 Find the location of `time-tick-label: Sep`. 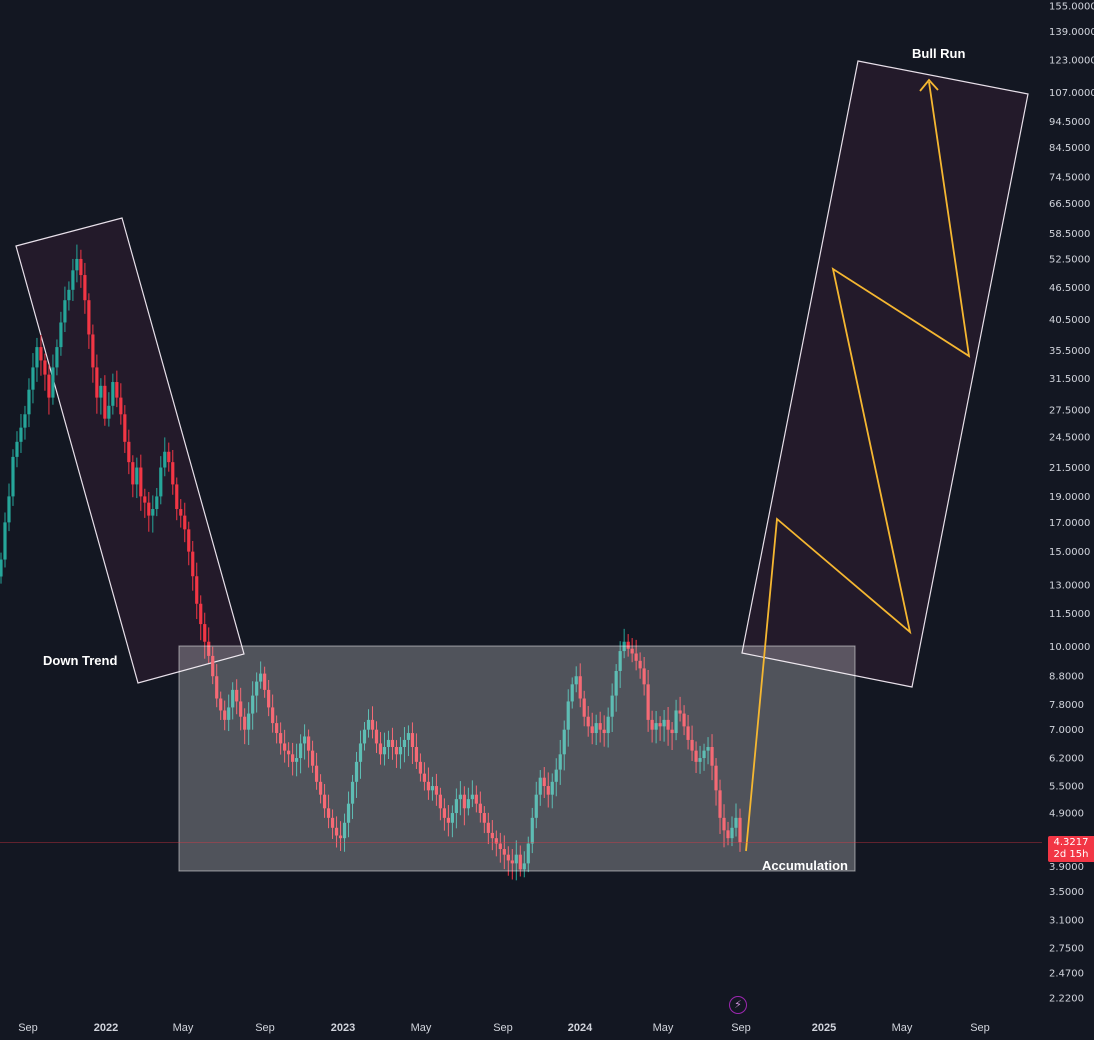

time-tick-label: Sep is located at coordinates (741, 1028).